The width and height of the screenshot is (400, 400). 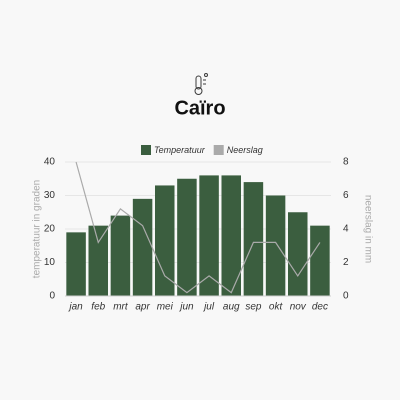 What do you see at coordinates (231, 307) in the screenshot?
I see `x-tick-label: aug` at bounding box center [231, 307].